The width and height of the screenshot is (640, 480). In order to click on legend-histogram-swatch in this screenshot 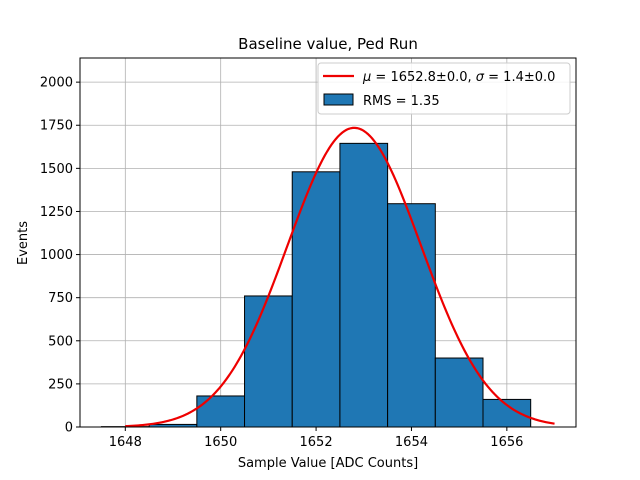, I will do `click(338, 99)`.